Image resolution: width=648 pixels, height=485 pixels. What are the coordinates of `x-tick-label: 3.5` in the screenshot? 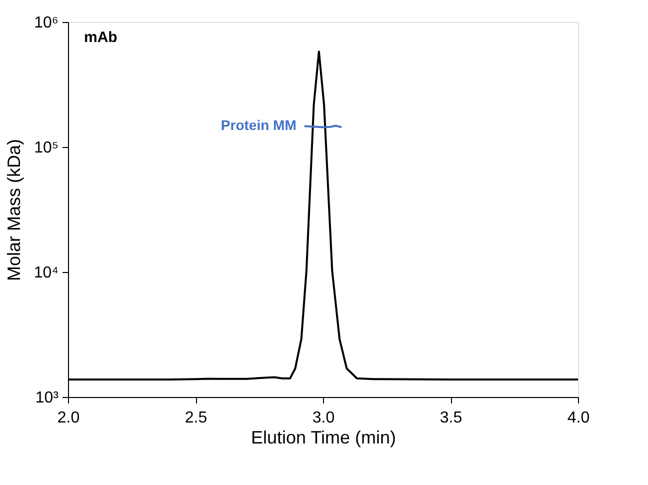 It's located at (451, 418).